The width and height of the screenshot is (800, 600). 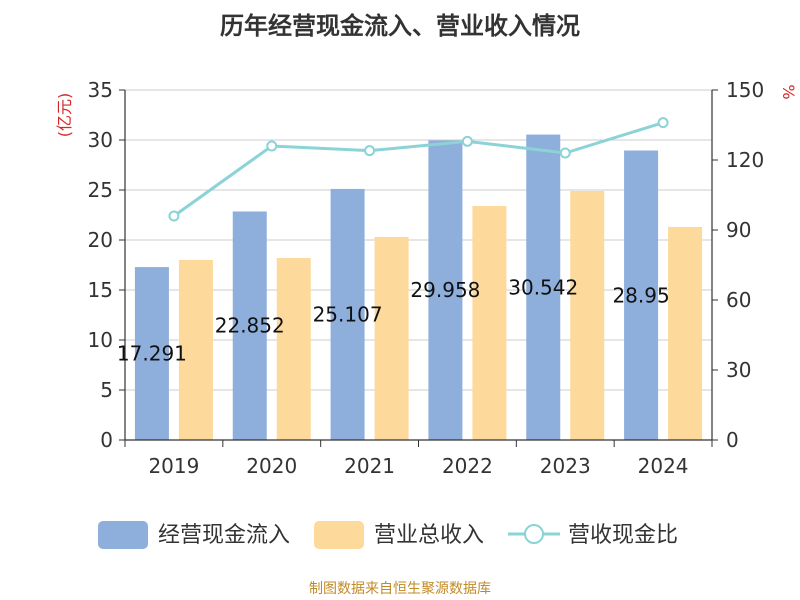 I want to click on data-label: 28.95, so click(x=640, y=295).